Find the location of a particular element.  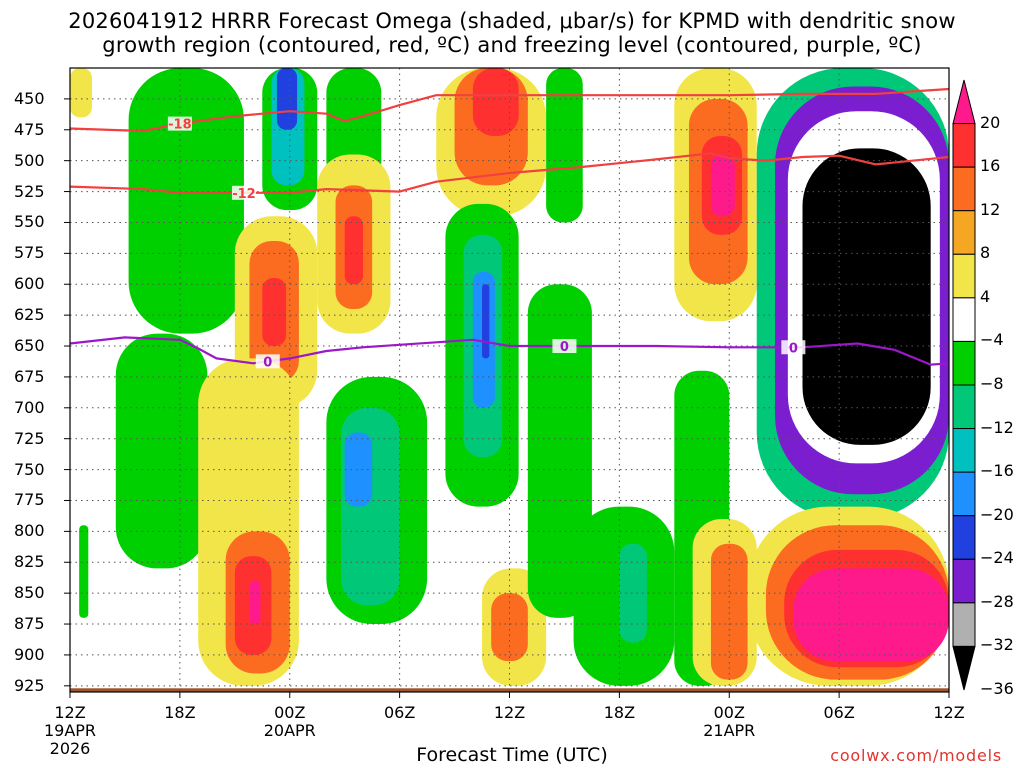

colorbar-tick-label: 4 is located at coordinates (985, 296).